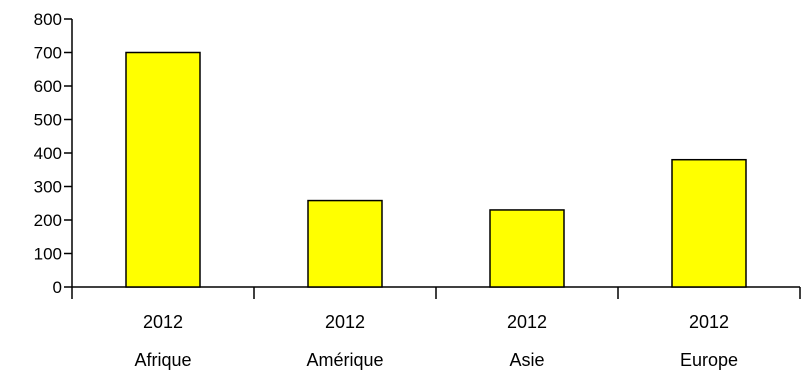  What do you see at coordinates (436, 292) in the screenshot?
I see `x-axis` at bounding box center [436, 292].